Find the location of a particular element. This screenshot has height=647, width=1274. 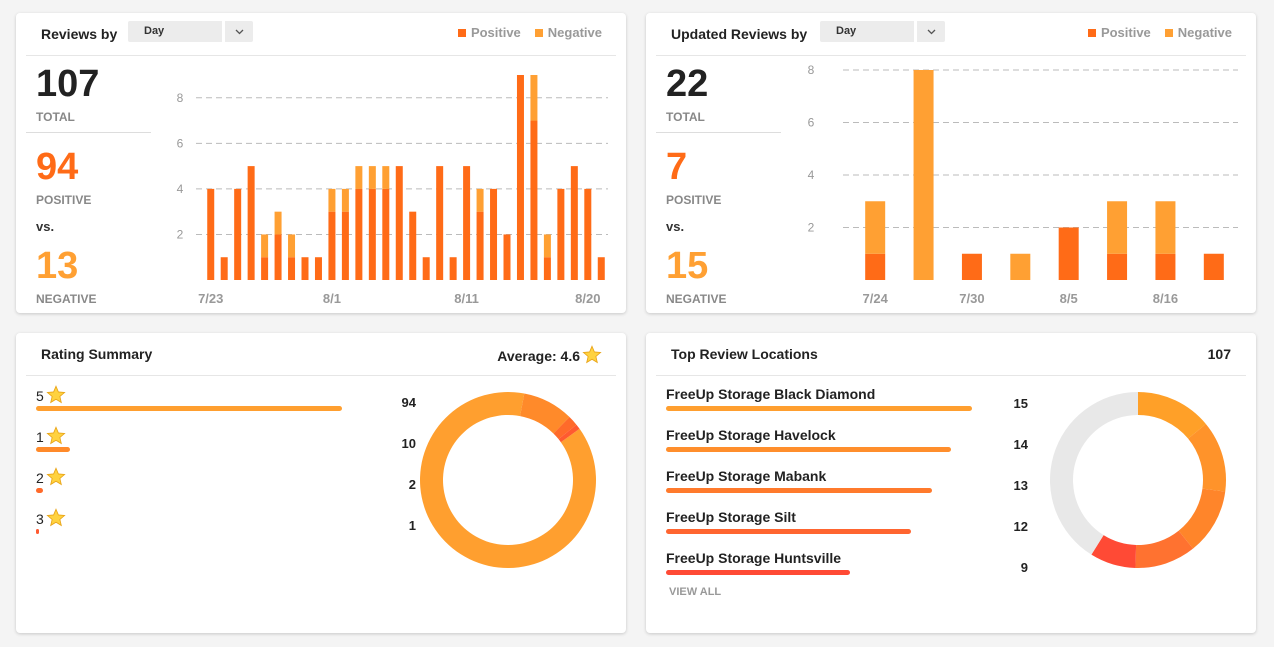

reviews-bar-chart: 2 4 6 8 7/23 8/1 8/11 8/20 is located at coordinates (392, 190).